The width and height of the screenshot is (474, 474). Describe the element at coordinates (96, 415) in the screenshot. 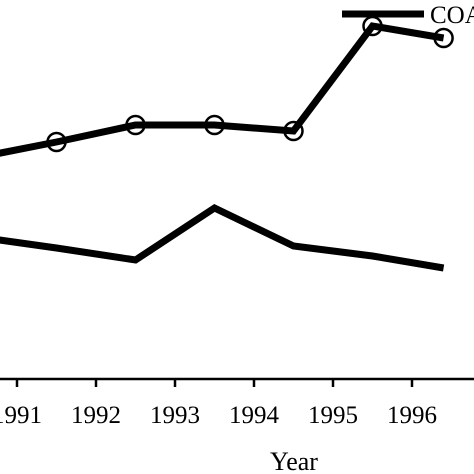

I see `x-tick-label: 1992` at that location.